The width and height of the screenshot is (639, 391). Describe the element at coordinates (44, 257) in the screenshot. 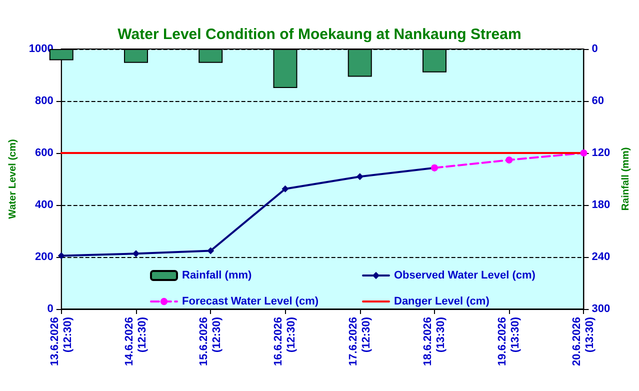

I see `y-tick-label: 200` at that location.